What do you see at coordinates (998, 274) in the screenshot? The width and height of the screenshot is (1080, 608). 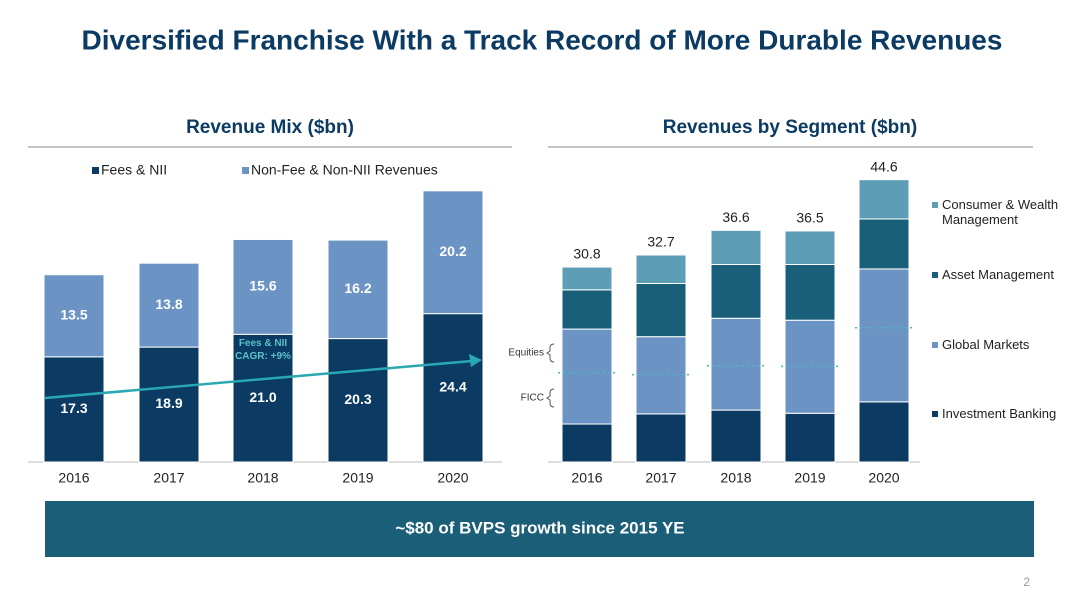 I see `legend-label: Asset Management` at bounding box center [998, 274].